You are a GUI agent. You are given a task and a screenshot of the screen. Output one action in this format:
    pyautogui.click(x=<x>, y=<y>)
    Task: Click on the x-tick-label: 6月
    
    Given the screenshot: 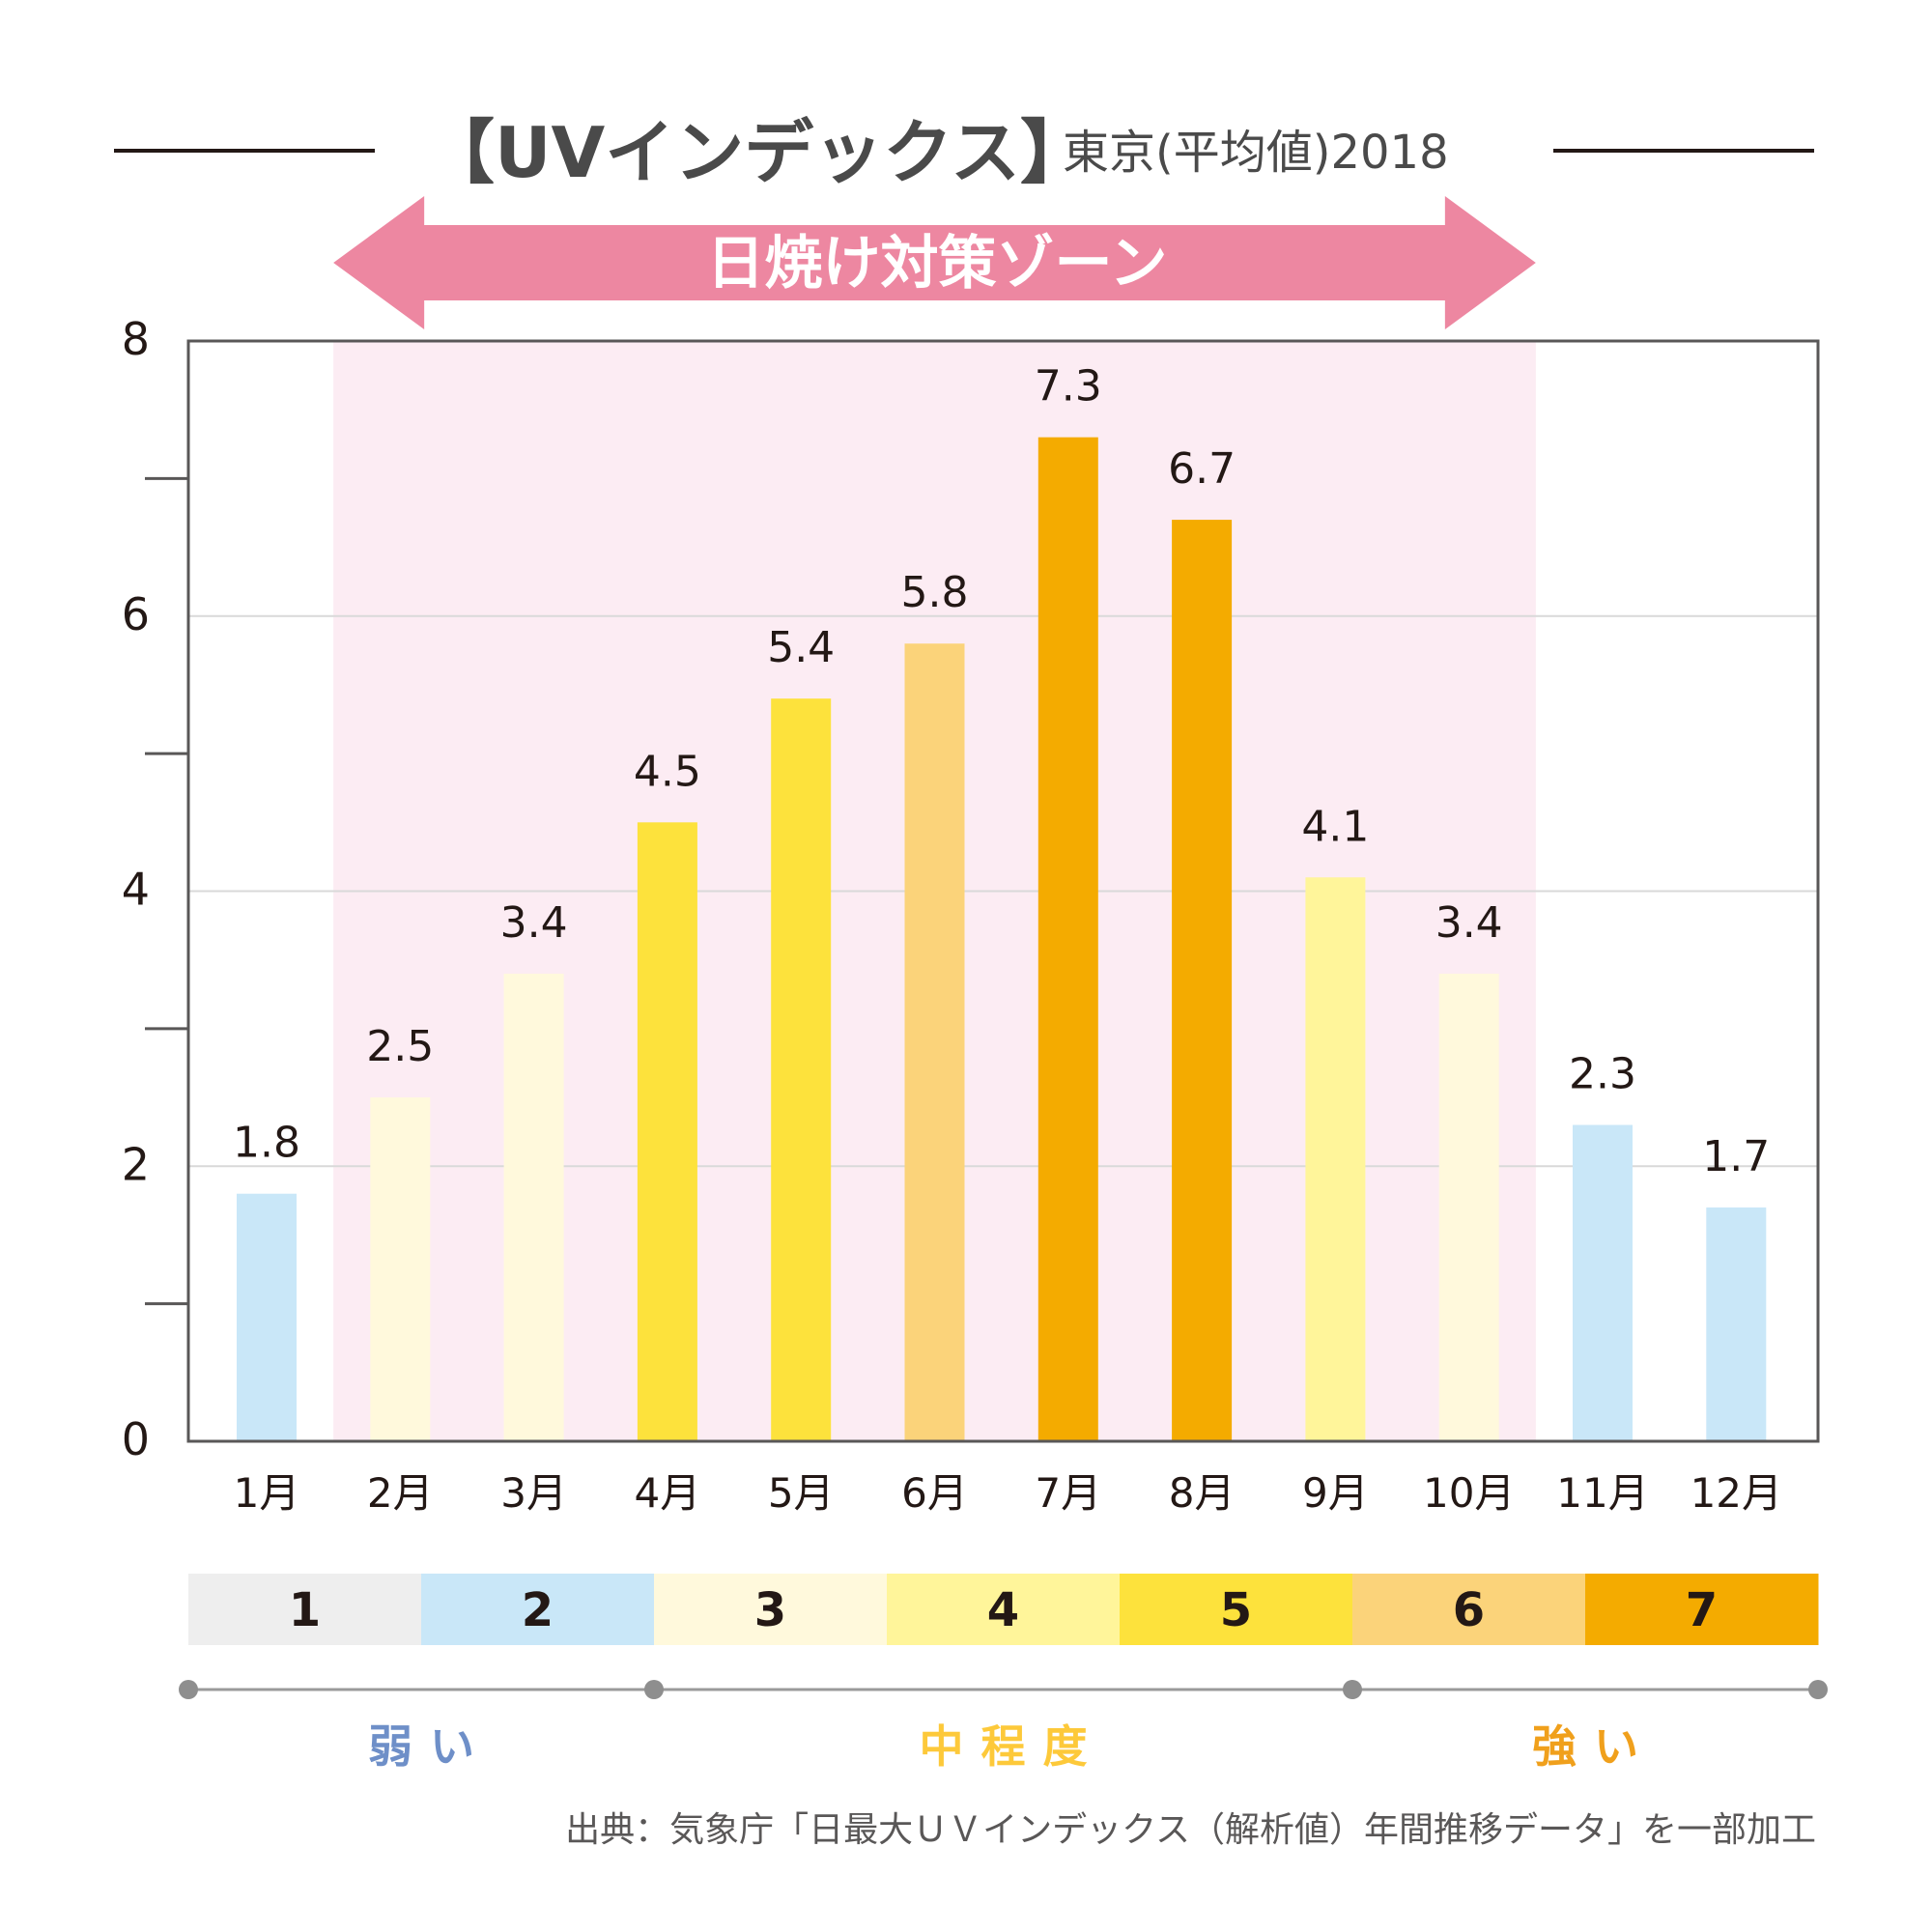 What is the action you would take?
    pyautogui.click(x=934, y=1493)
    